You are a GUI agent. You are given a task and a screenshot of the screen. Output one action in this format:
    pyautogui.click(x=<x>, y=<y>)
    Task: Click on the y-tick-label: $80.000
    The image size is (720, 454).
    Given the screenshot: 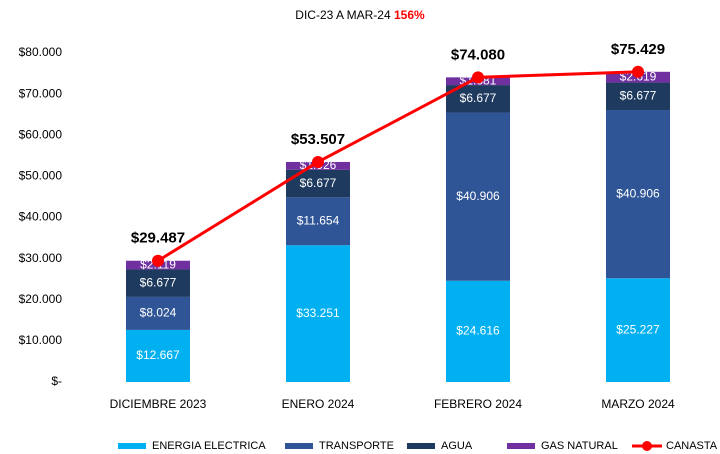 What is the action you would take?
    pyautogui.click(x=41, y=52)
    